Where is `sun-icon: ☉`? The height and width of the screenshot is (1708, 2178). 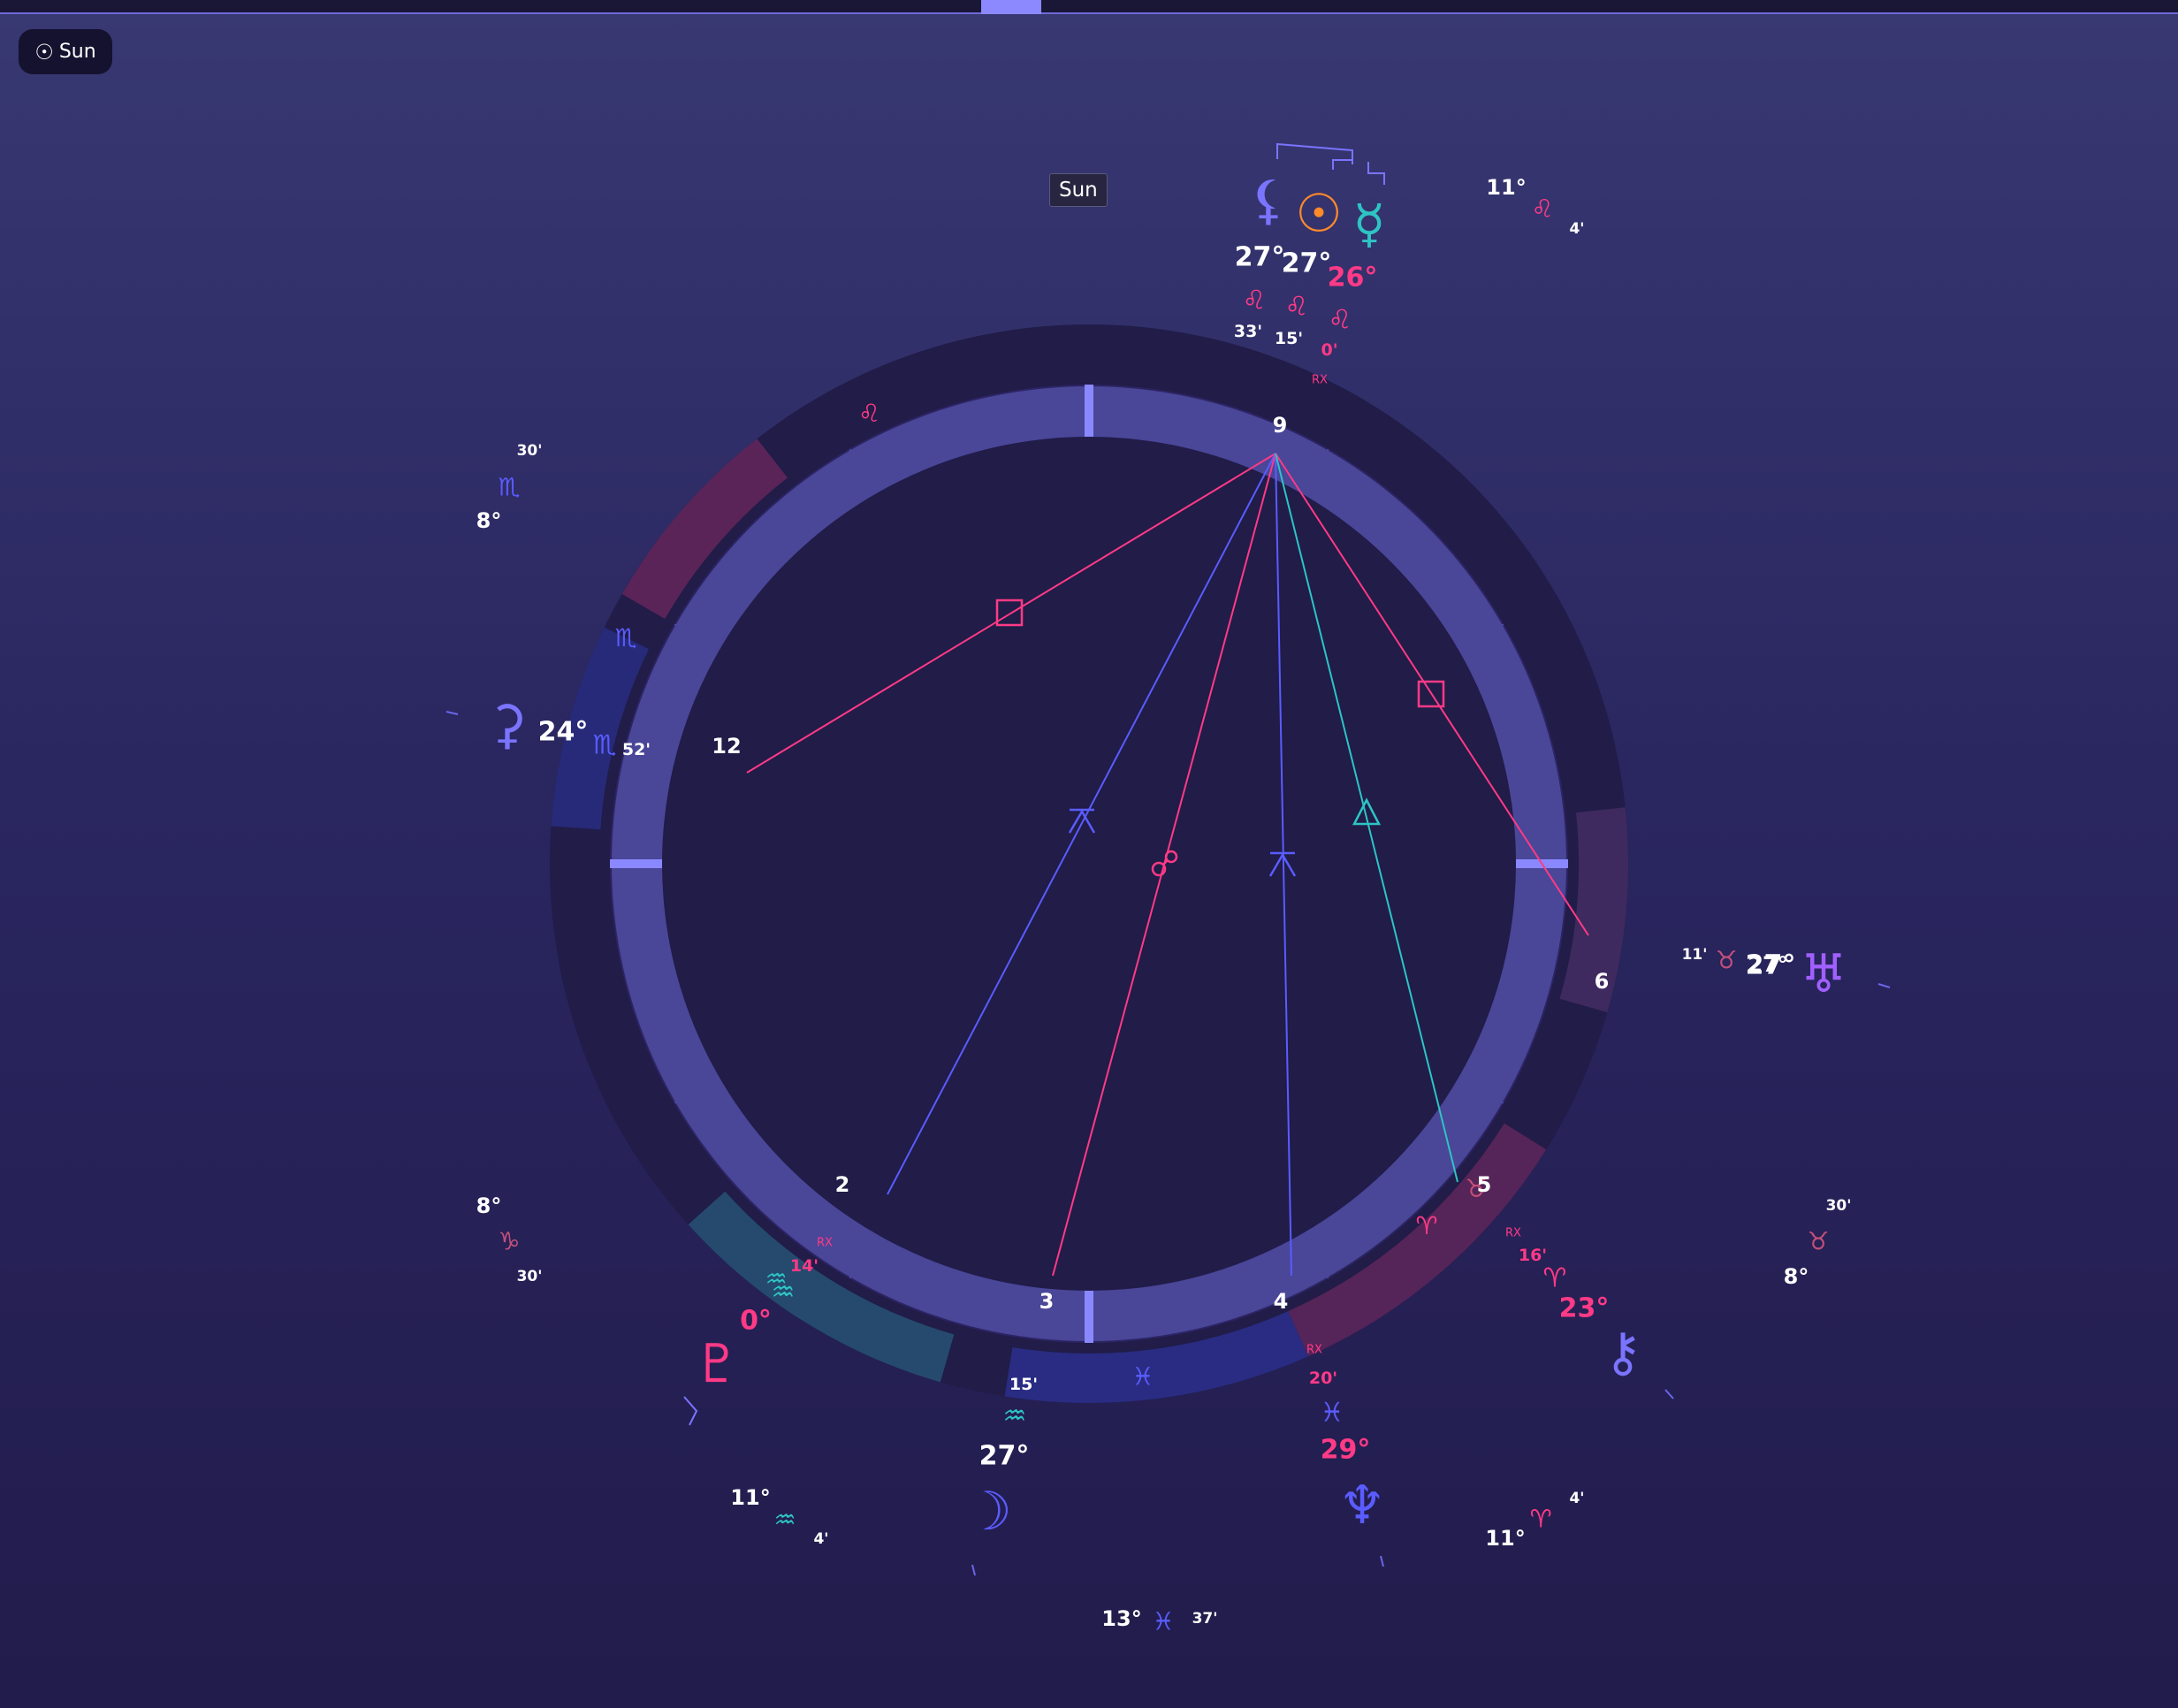
sun-icon: ☉ is located at coordinates (44, 52).